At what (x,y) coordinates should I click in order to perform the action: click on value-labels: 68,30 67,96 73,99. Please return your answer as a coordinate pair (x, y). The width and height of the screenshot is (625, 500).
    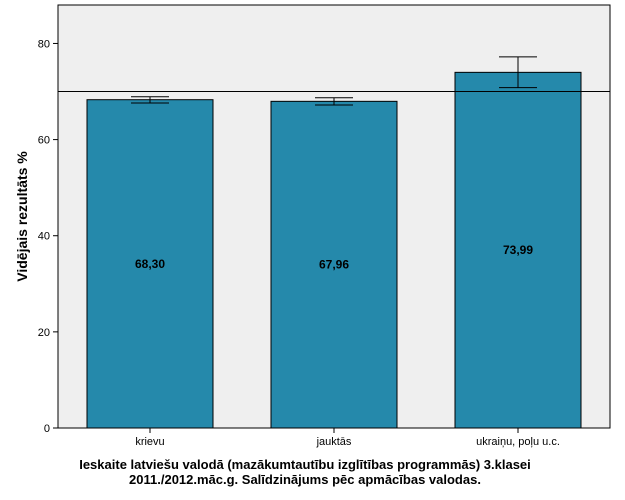
    Looking at the image, I should click on (334, 257).